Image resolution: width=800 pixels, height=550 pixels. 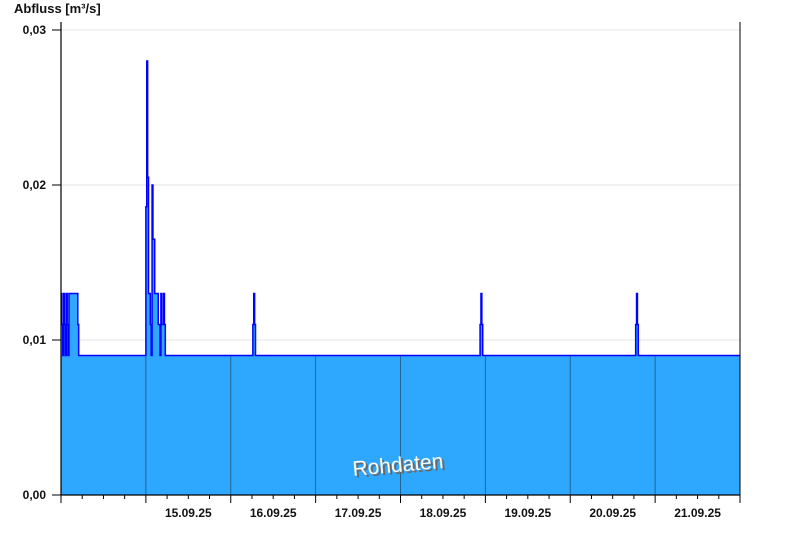 I want to click on x-tick-label: 18.09.25, so click(x=443, y=513).